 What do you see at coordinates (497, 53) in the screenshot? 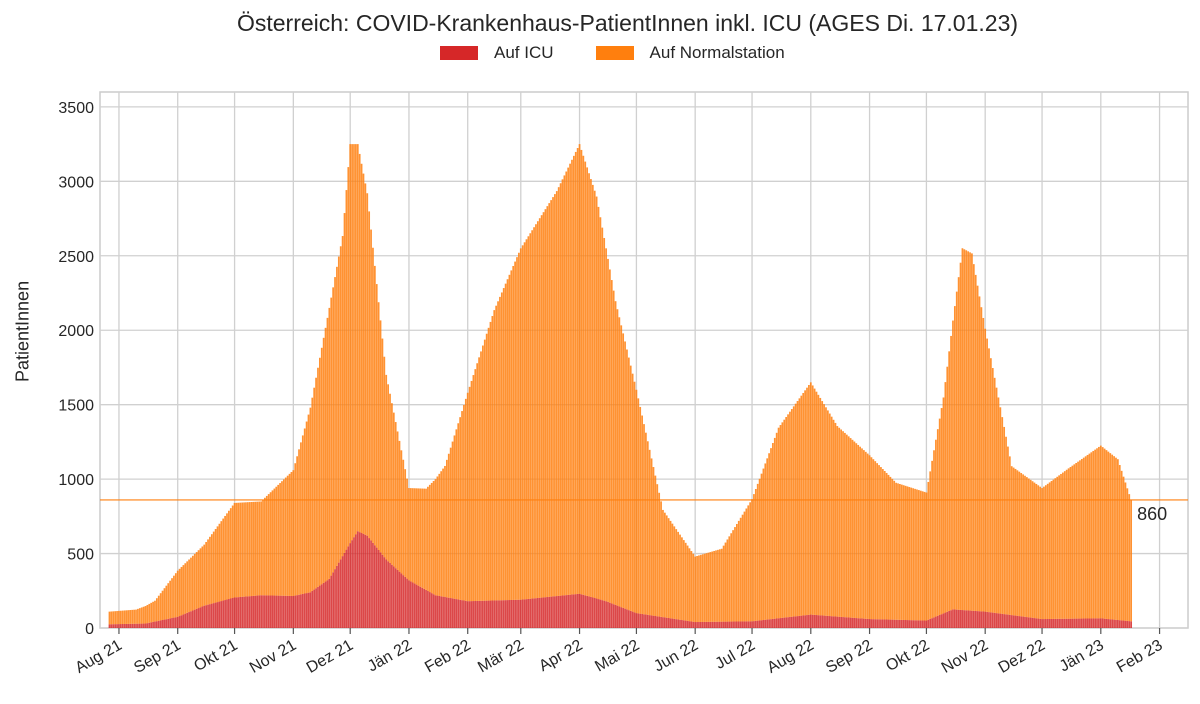
I see `legend-item-icu: Auf ICU` at bounding box center [497, 53].